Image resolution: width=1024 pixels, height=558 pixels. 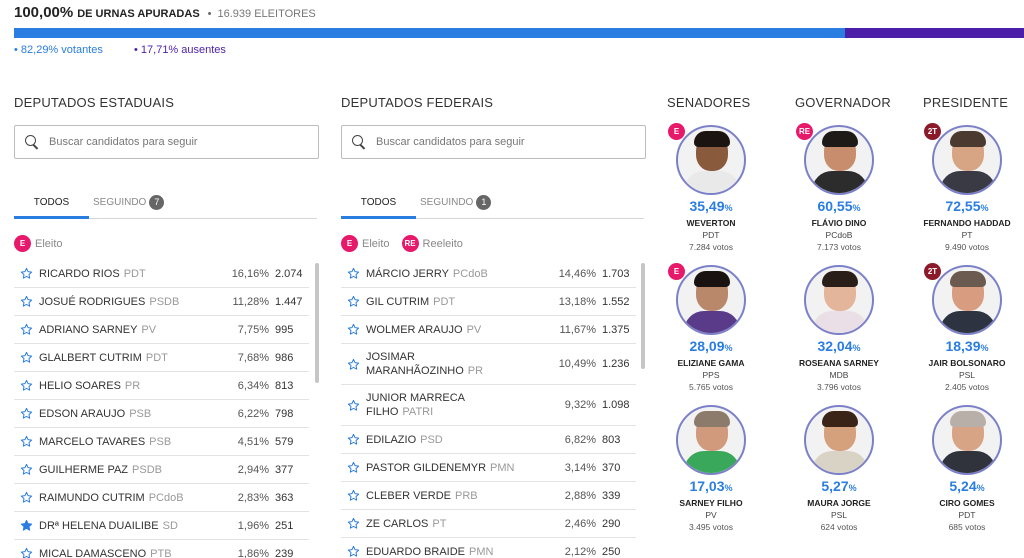 I want to click on federais-scrollbar, so click(x=643, y=316).